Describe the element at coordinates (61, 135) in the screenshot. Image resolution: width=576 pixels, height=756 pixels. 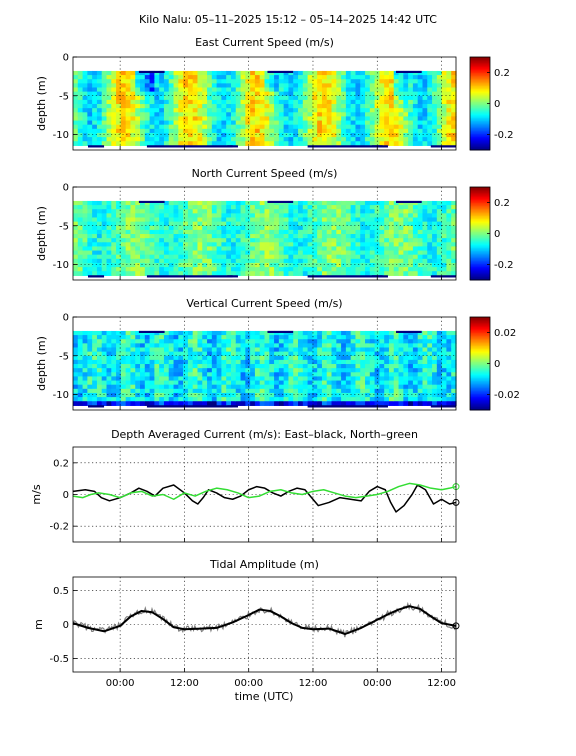
I see `y-tick-label: -10` at that location.